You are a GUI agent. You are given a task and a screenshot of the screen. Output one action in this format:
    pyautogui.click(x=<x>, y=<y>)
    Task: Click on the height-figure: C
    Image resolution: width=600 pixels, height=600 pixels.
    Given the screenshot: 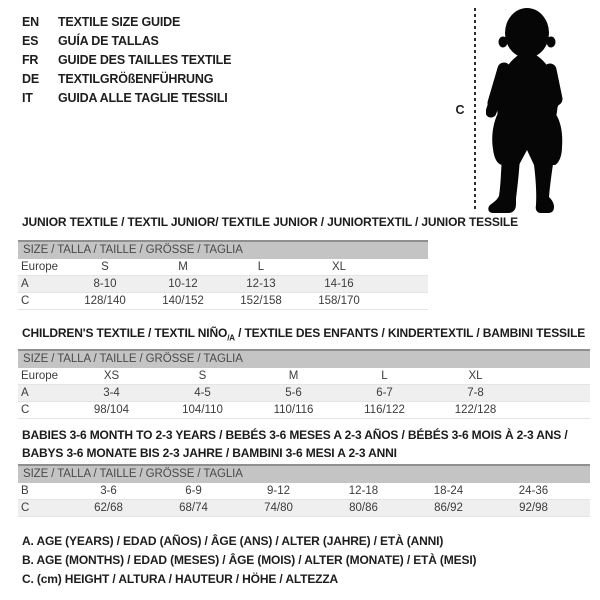 What is the action you would take?
    pyautogui.click(x=516, y=111)
    